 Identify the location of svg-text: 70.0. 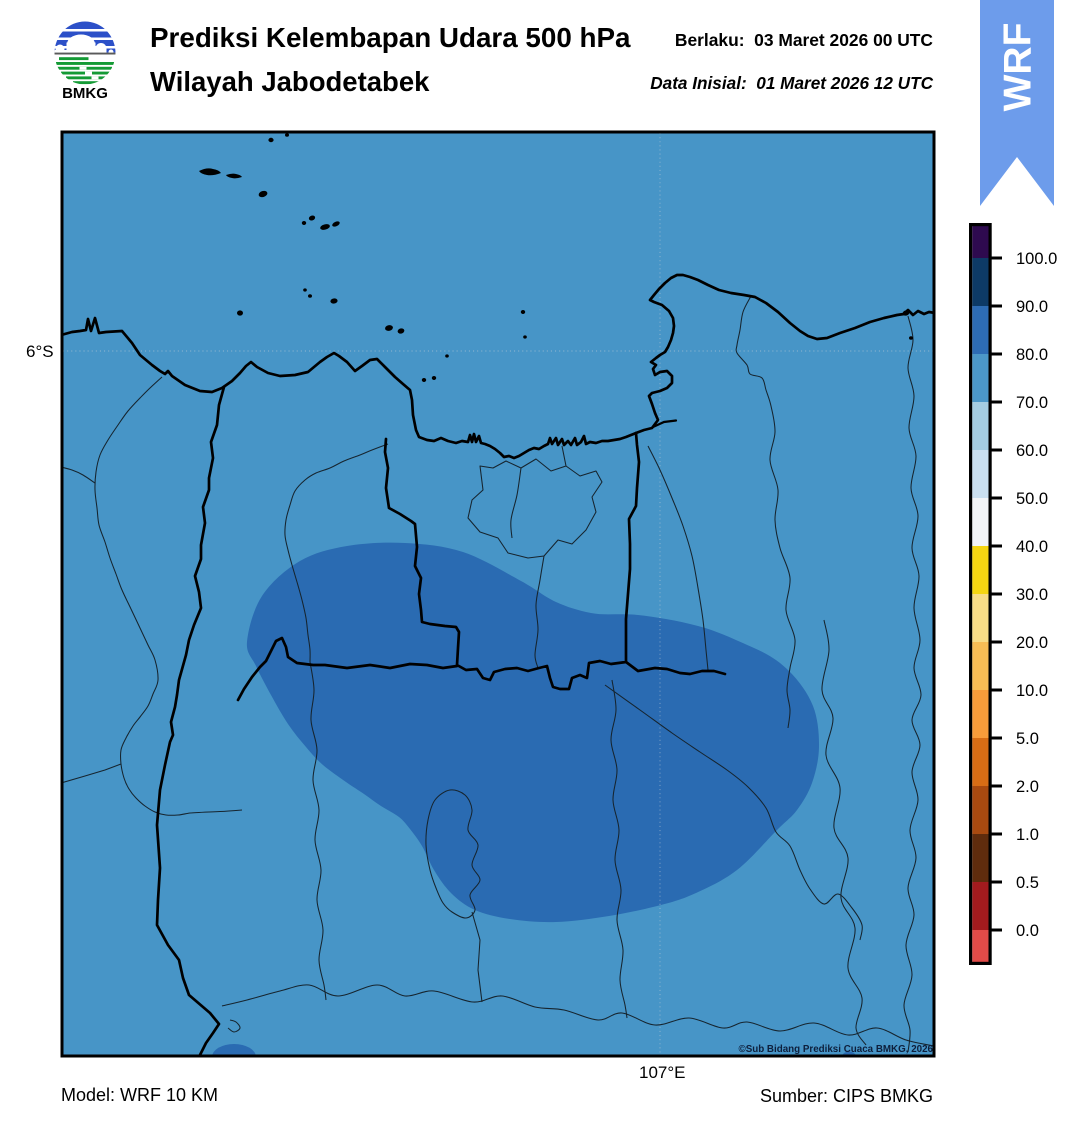
(1032, 403).